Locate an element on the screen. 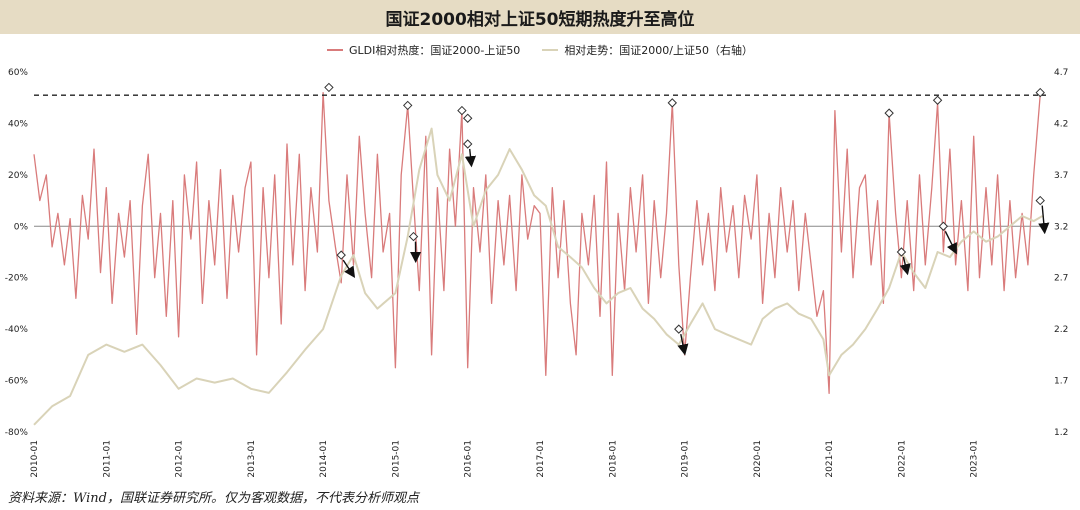 Image resolution: width=1080 pixels, height=510 pixels. x-axis-tick-label: 2015-01 is located at coordinates (396, 459).